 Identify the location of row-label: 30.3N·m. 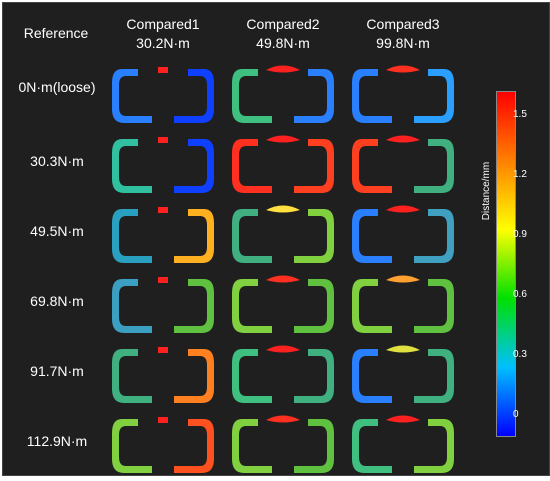
(57, 161).